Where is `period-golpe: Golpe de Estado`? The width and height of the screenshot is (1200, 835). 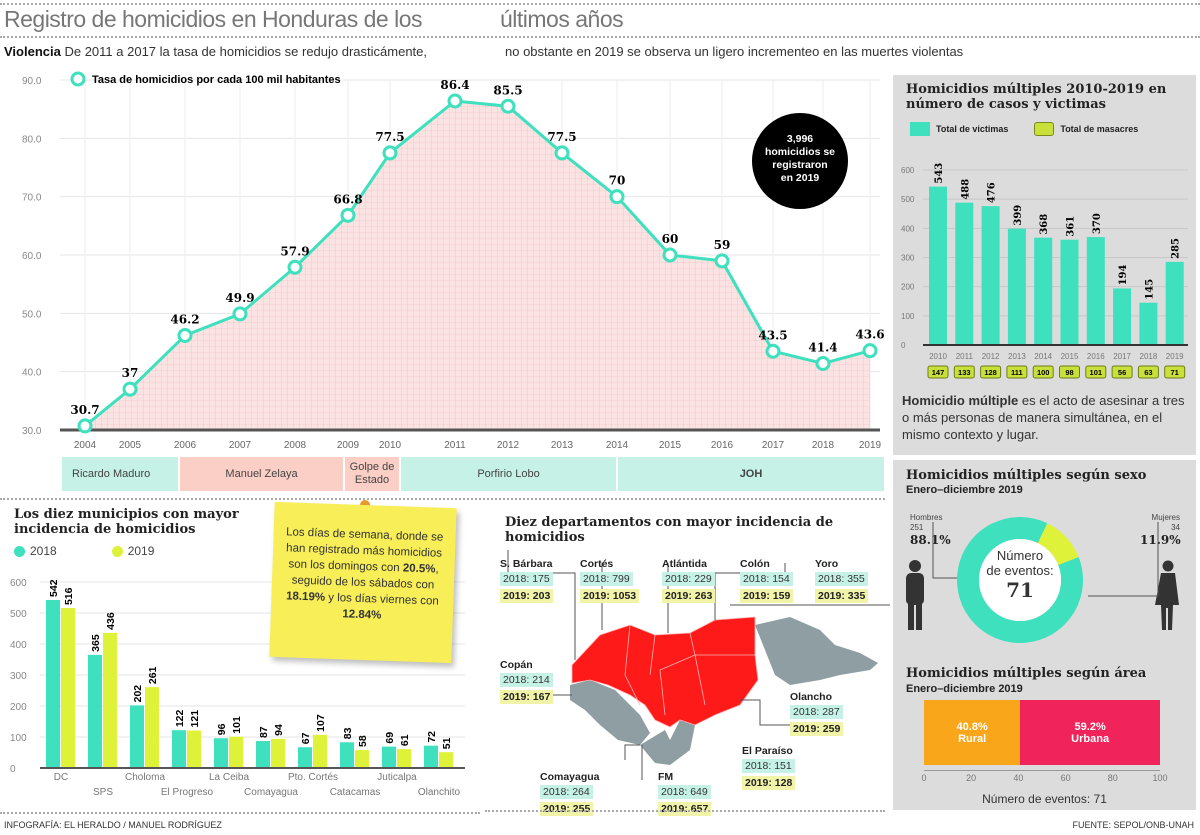 period-golpe: Golpe de Estado is located at coordinates (372, 474).